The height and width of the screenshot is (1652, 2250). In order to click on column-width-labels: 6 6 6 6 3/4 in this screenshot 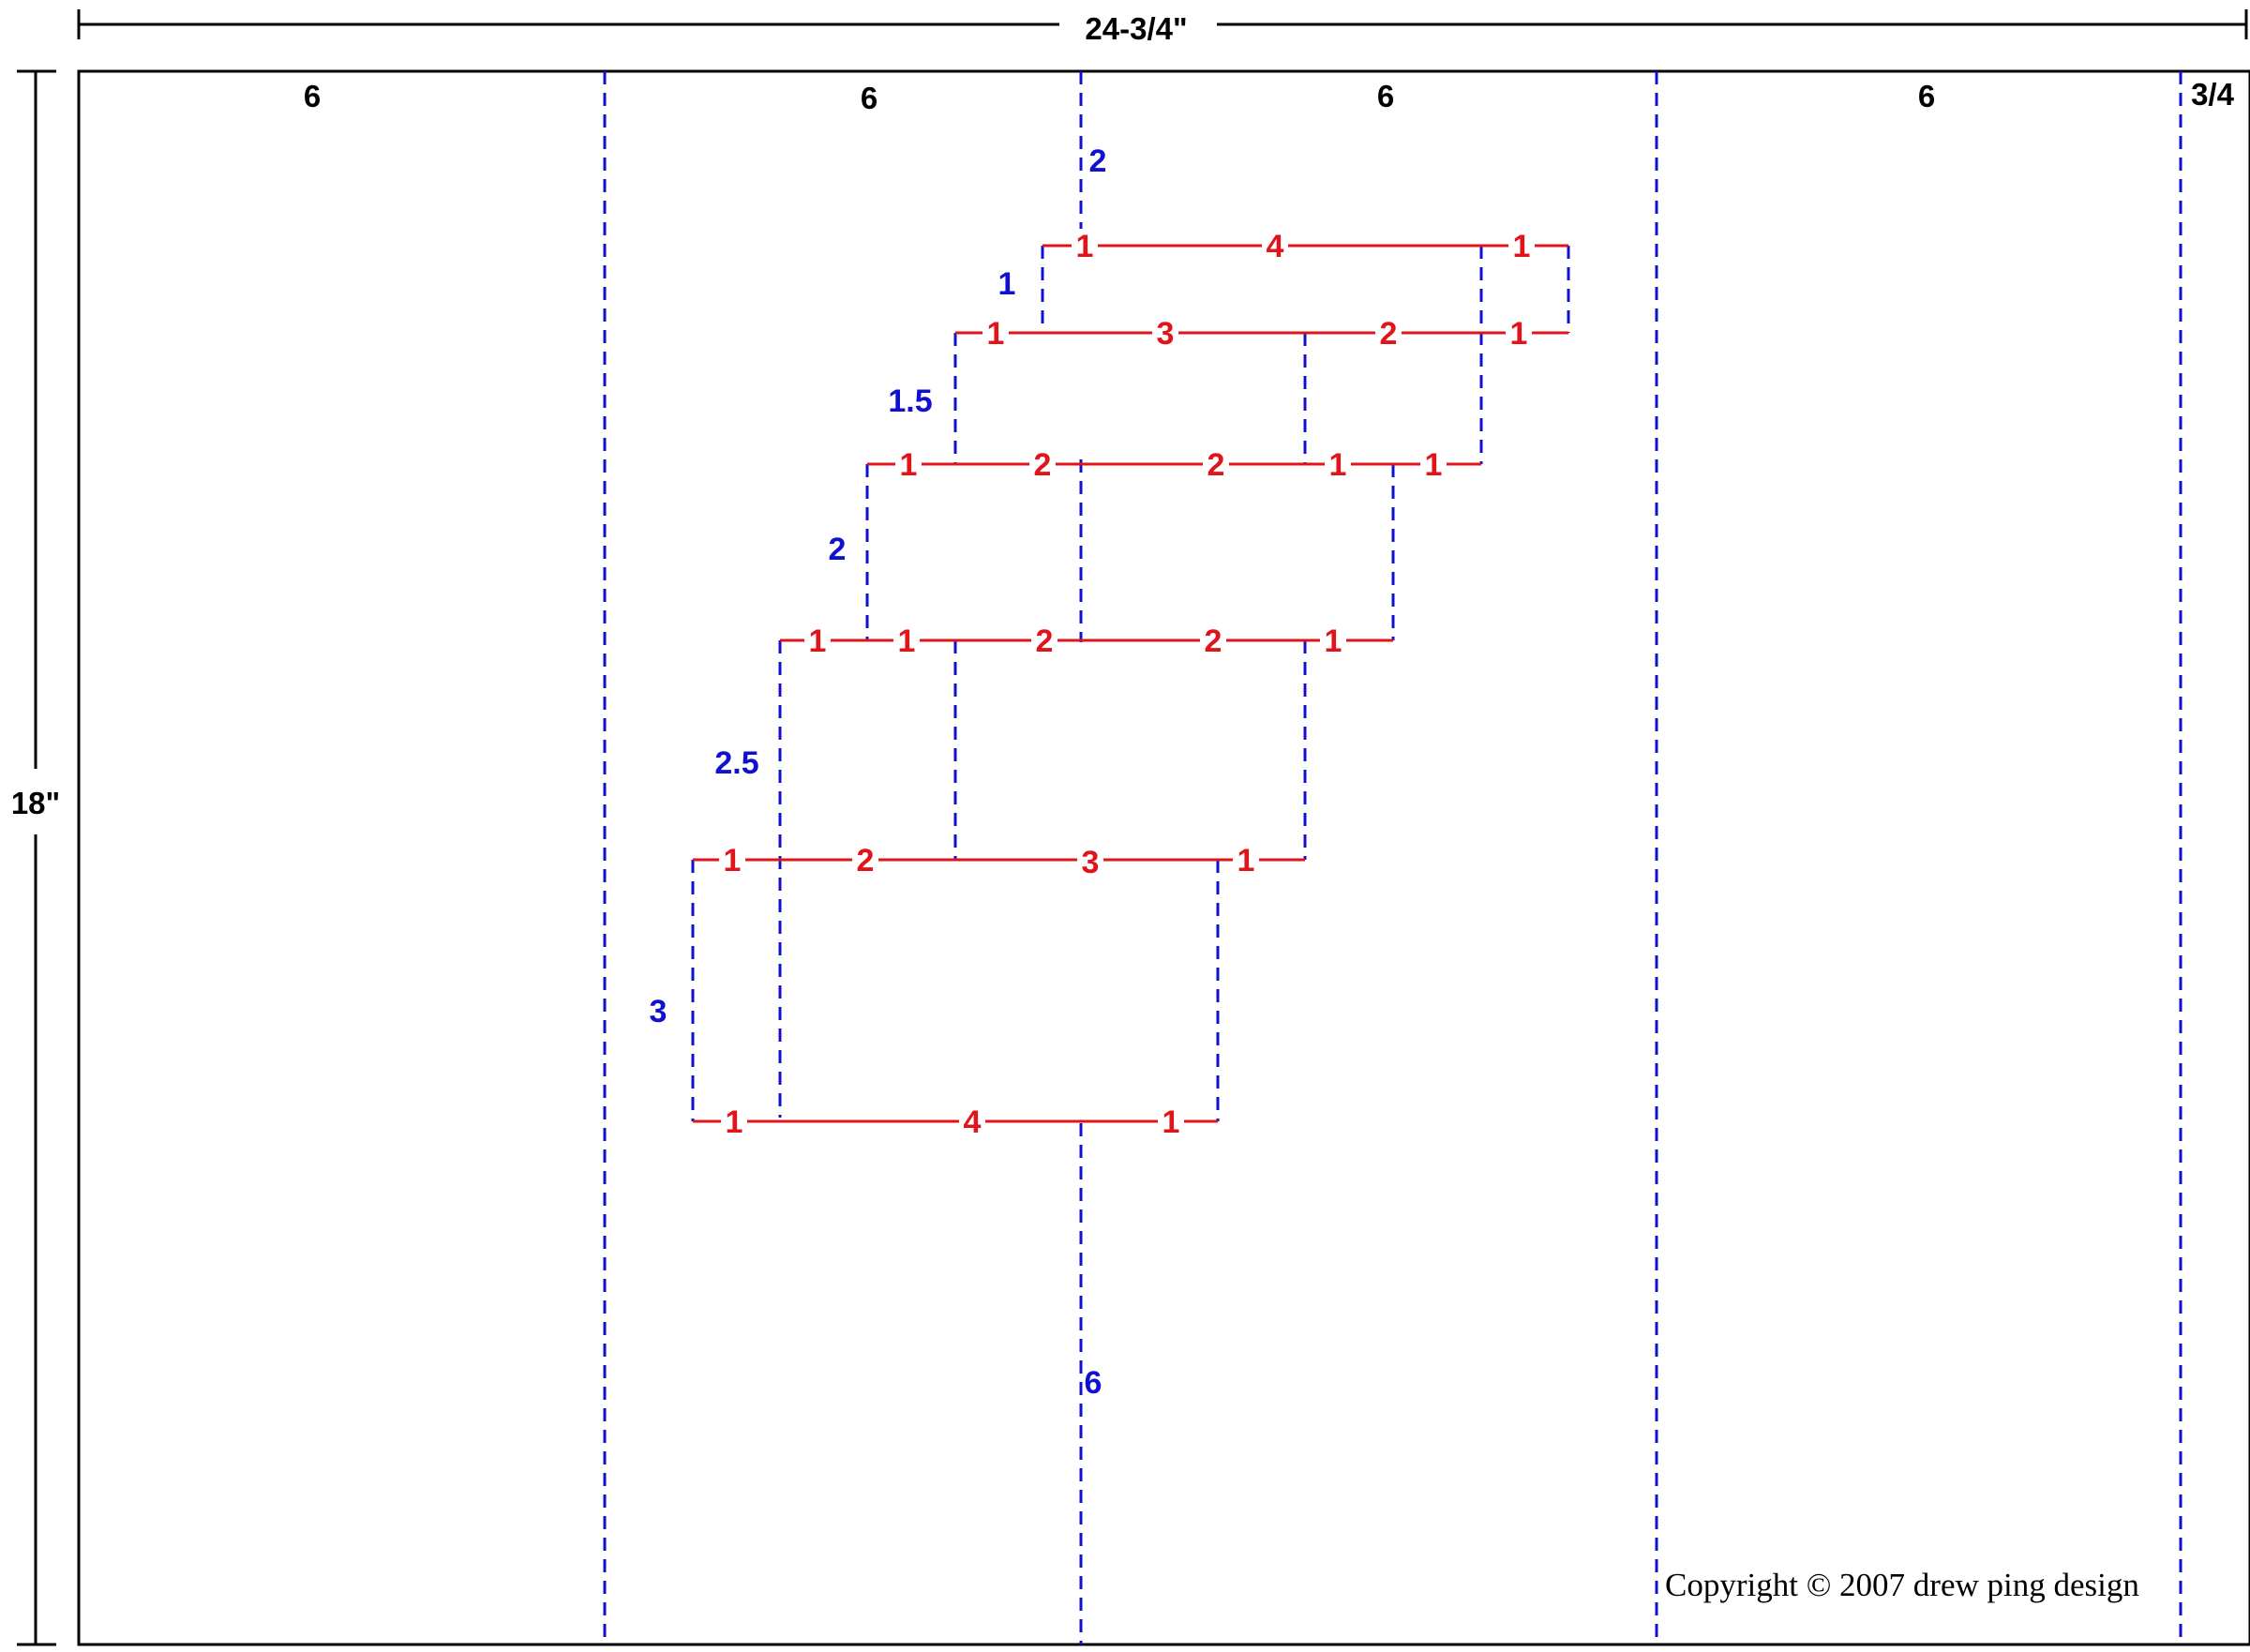, I will do `click(1269, 96)`.